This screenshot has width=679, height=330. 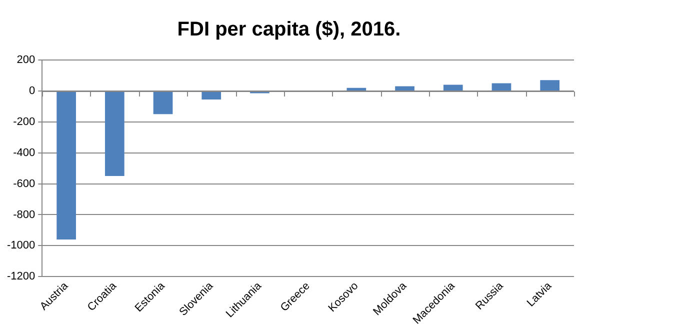 What do you see at coordinates (21, 246) in the screenshot?
I see `y-tick-label: -1000` at bounding box center [21, 246].